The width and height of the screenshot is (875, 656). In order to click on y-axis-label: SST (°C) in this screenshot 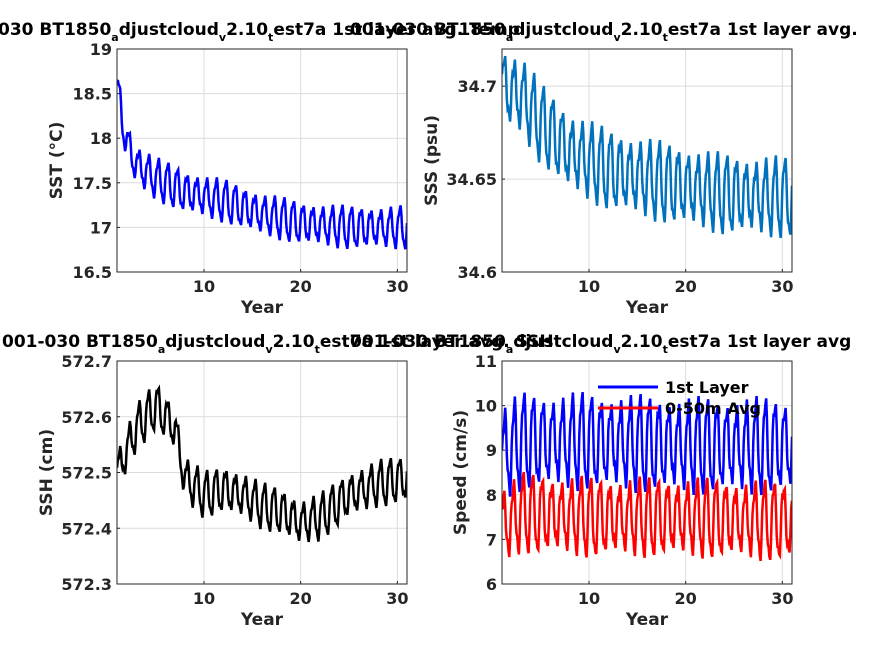, I will do `click(57, 161)`.